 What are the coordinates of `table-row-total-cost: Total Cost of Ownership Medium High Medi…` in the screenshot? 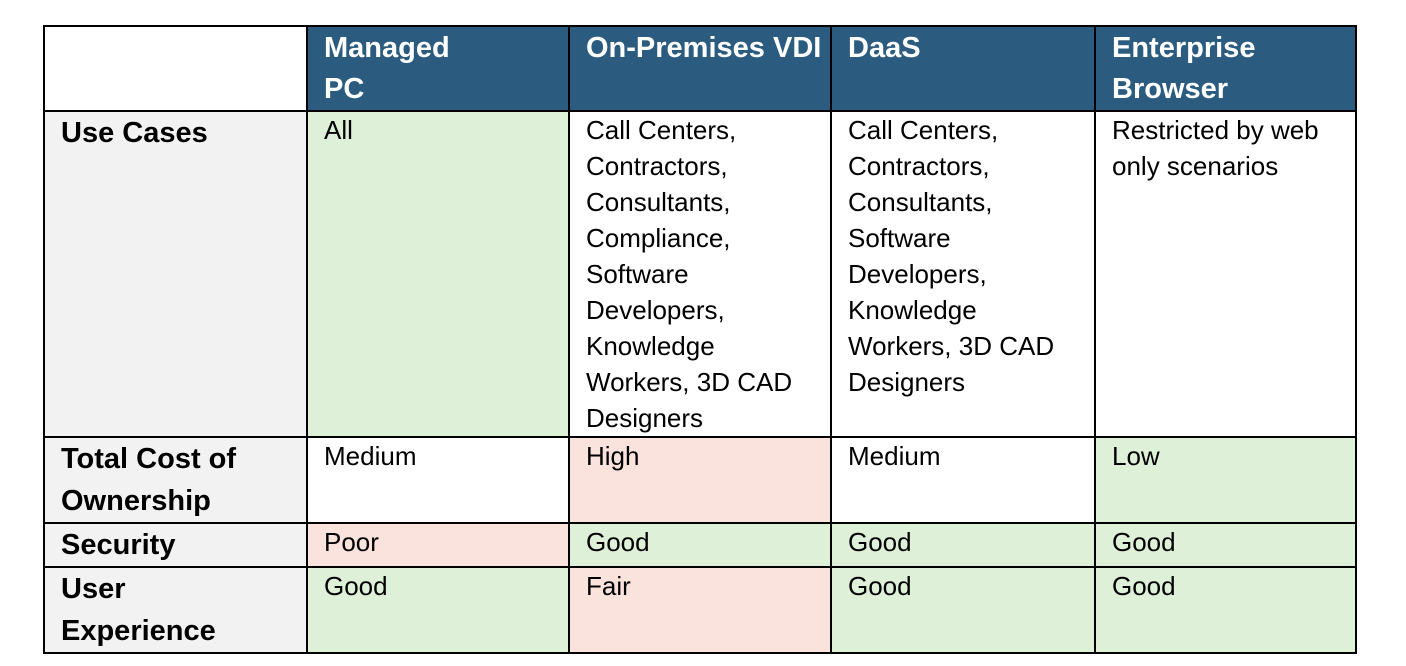 It's located at (700, 480).